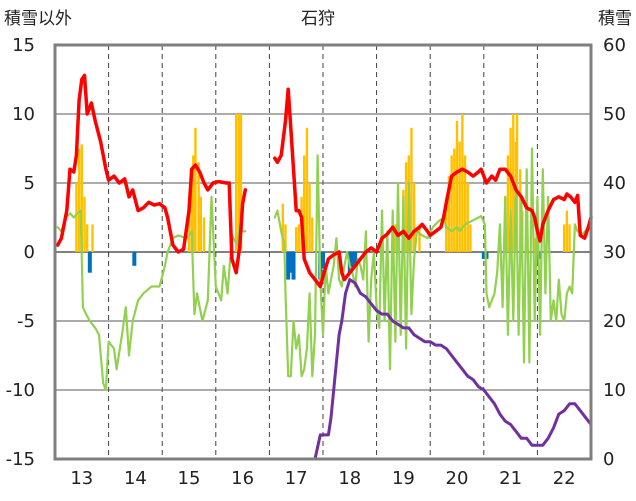 This screenshot has width=636, height=501. I want to click on left-axis-label: 積雪以外, so click(38, 19).